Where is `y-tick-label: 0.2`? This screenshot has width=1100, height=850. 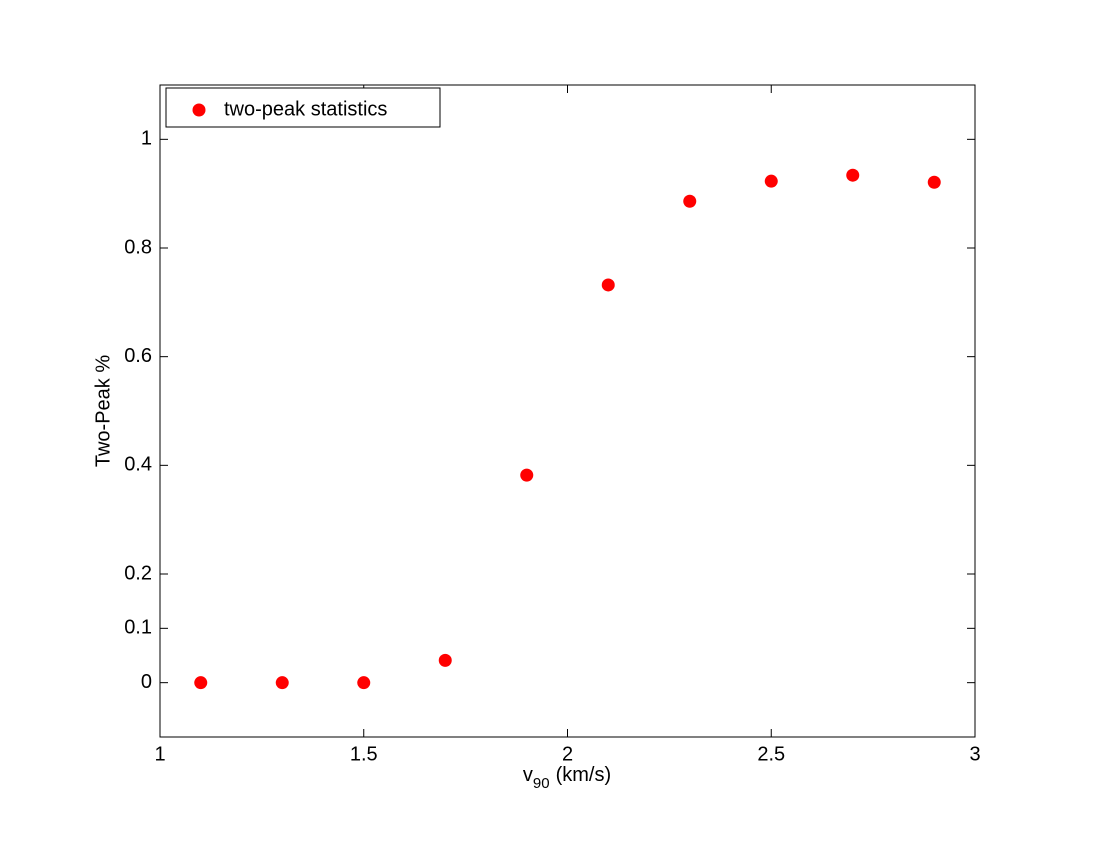 y-tick-label: 0.2 is located at coordinates (138, 573).